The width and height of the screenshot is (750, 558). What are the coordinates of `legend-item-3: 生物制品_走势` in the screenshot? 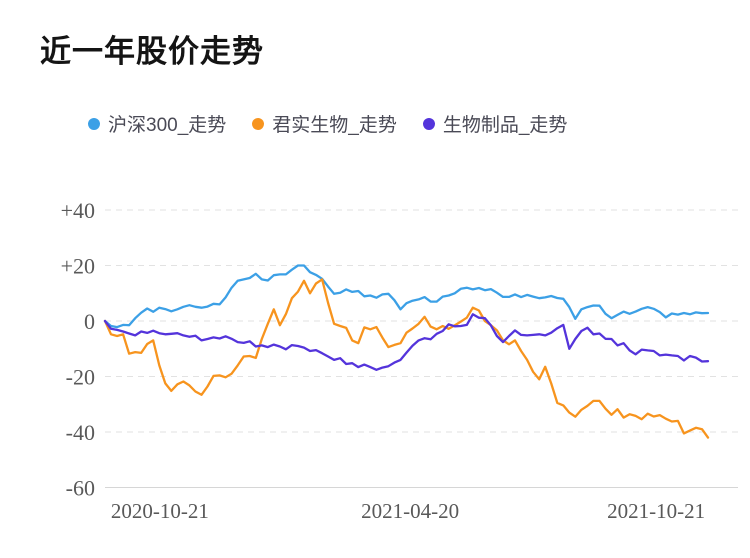 It's located at (495, 123).